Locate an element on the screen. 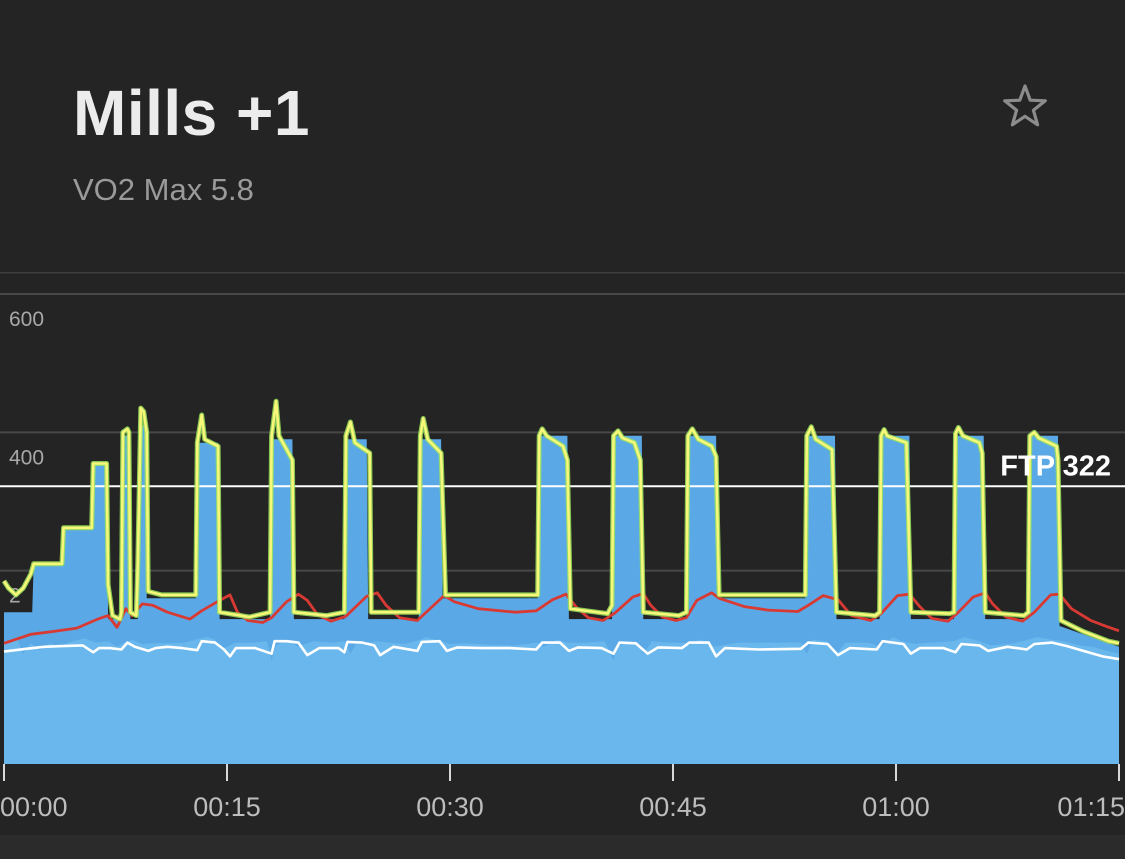  x-tick-label-5: 01:15 is located at coordinates (1091, 807).